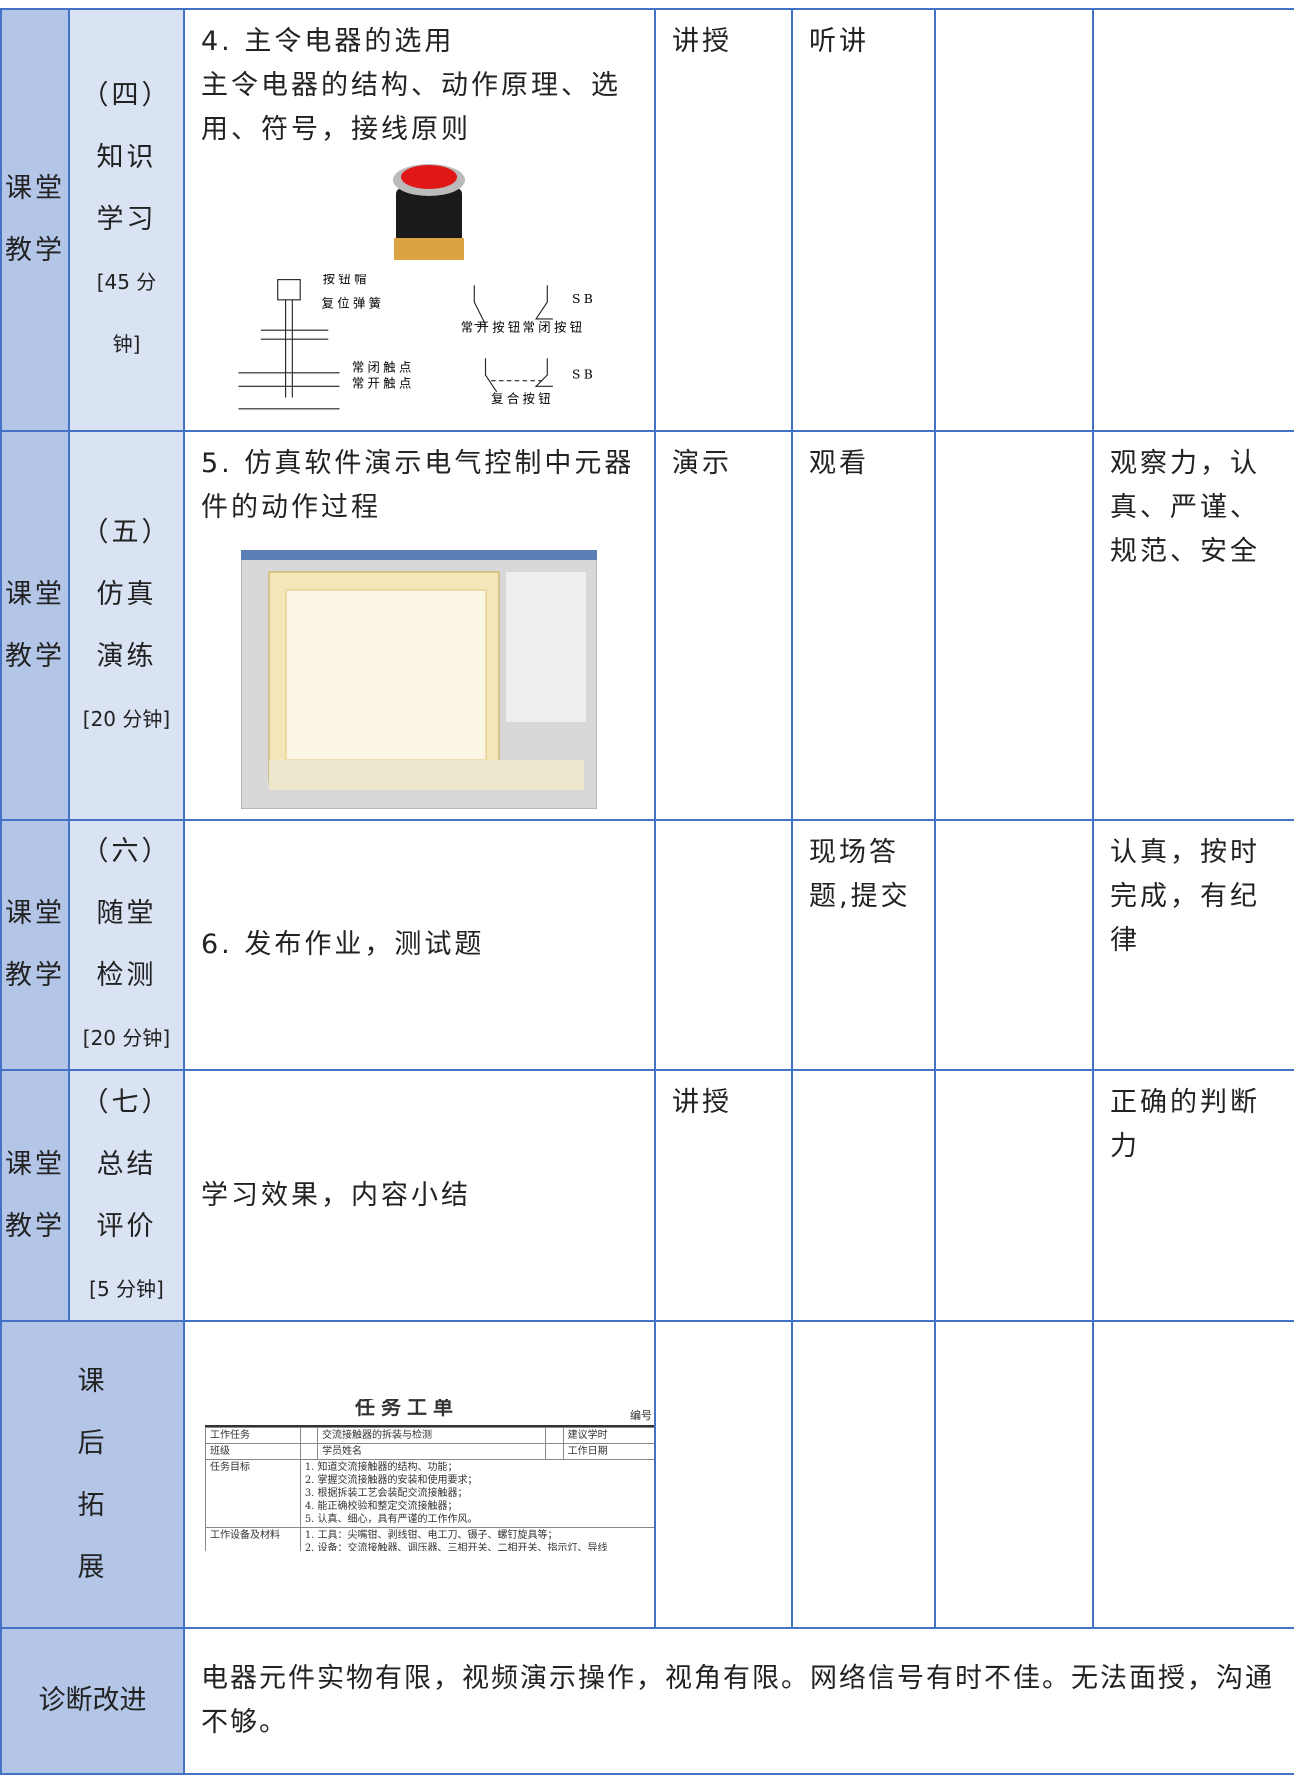  What do you see at coordinates (386, 675) in the screenshot?
I see `card` at bounding box center [386, 675].